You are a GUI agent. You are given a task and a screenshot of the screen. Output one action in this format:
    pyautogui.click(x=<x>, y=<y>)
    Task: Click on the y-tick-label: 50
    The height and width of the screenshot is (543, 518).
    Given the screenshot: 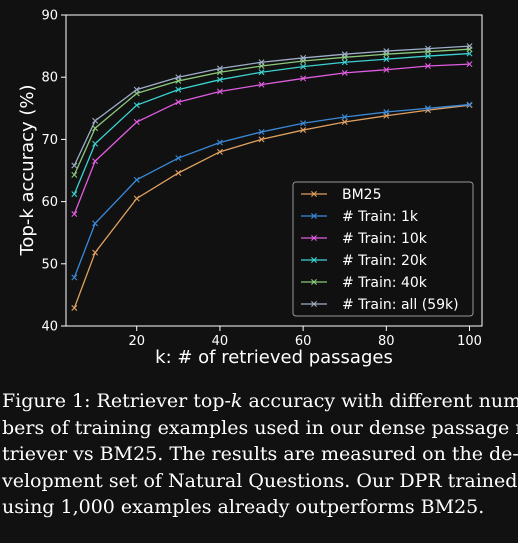 What is the action you would take?
    pyautogui.click(x=49, y=264)
    